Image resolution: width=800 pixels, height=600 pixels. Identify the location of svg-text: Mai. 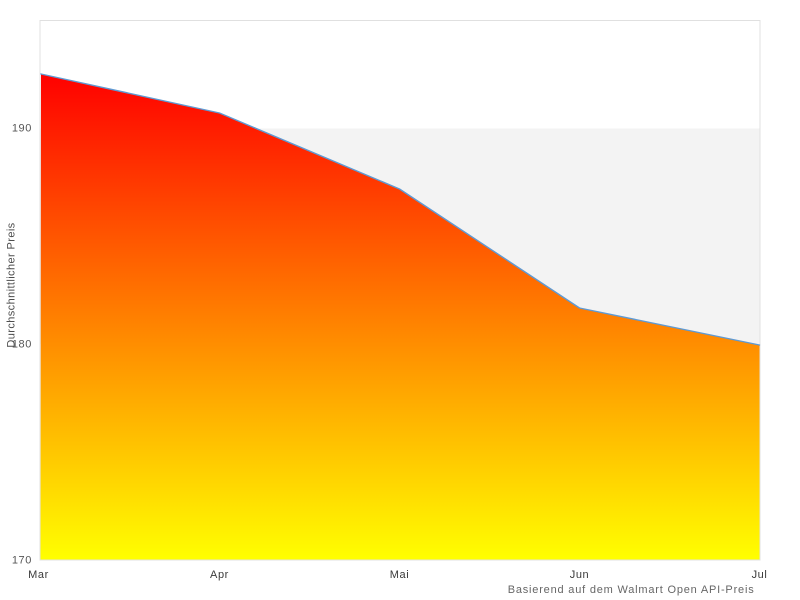
(400, 575).